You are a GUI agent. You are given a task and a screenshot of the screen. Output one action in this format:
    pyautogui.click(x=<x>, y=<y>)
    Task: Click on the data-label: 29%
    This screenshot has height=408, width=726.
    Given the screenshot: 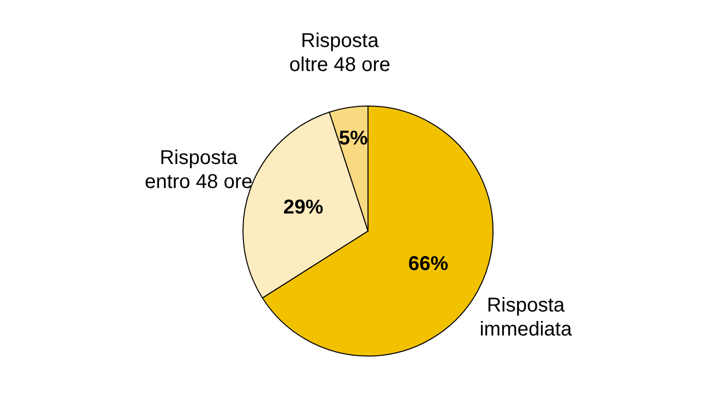 What is the action you would take?
    pyautogui.click(x=303, y=207)
    